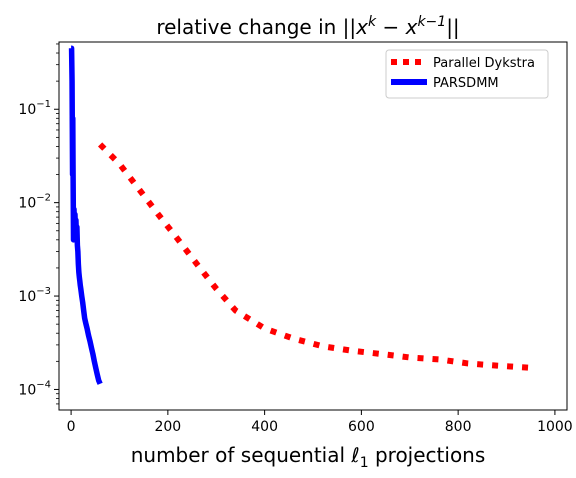  Describe the element at coordinates (555, 427) in the screenshot. I see `x-tick-label: 1000` at that location.